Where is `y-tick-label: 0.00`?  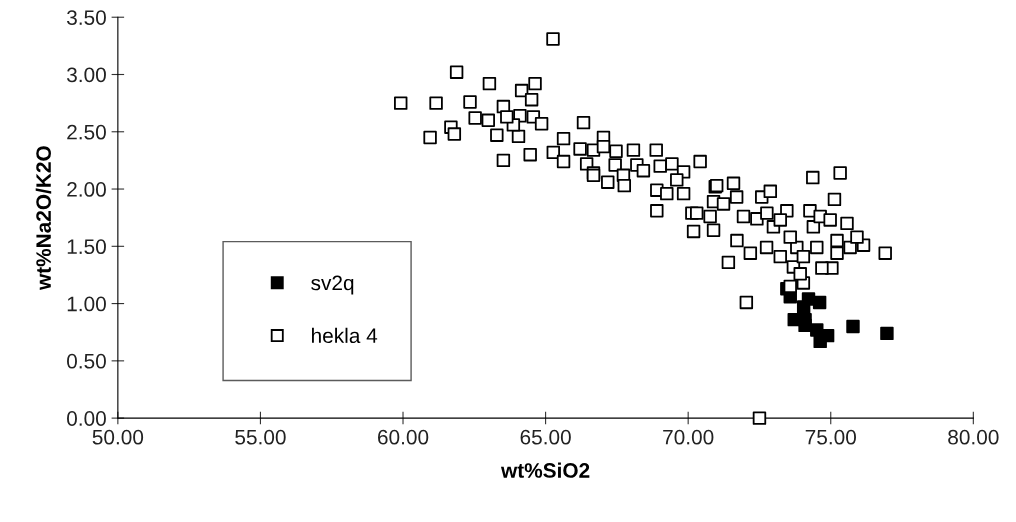
y-tick-label: 0.00 is located at coordinates (86, 418).